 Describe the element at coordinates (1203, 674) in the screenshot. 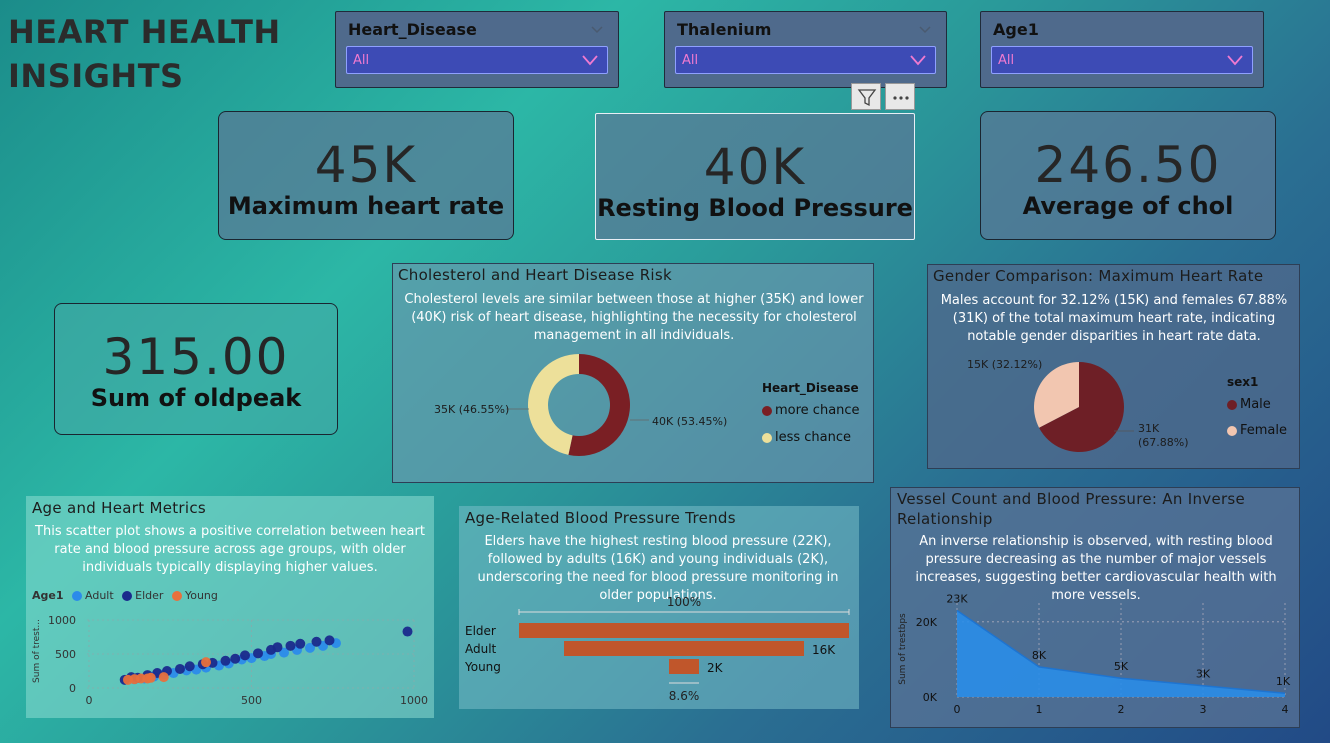

I see `data-label: 3K` at that location.